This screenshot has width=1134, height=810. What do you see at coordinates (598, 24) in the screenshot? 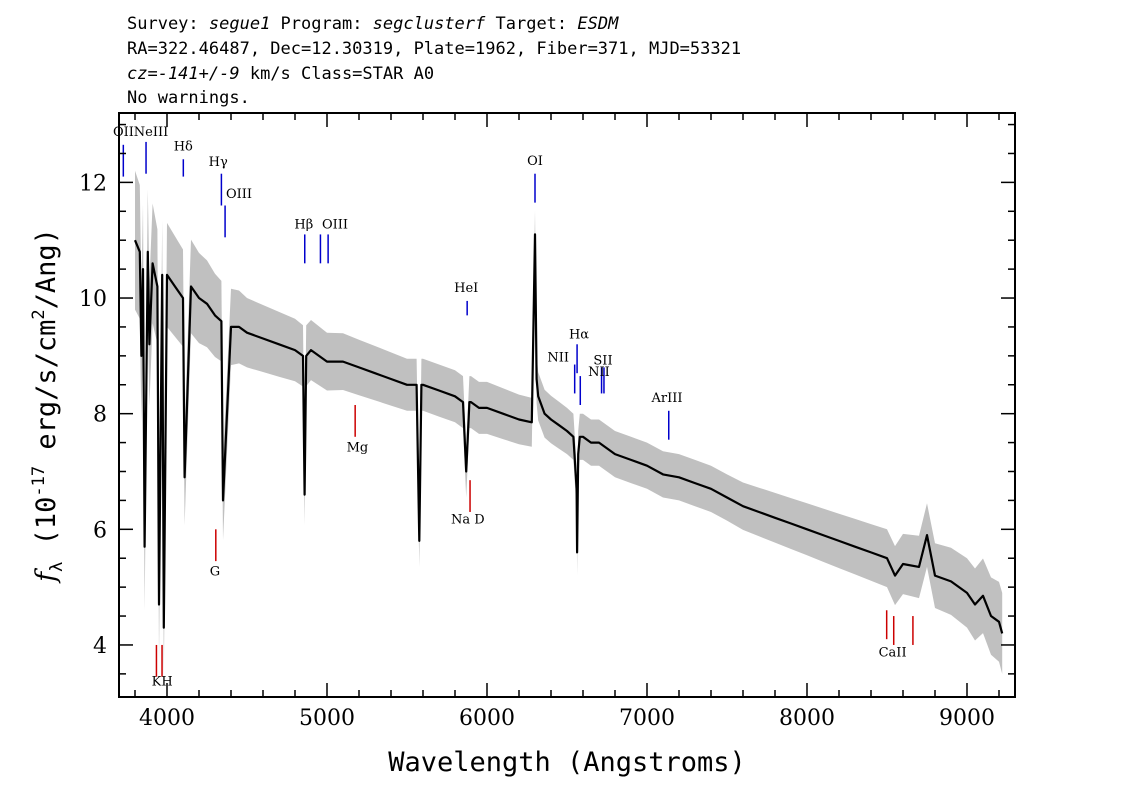
I see `header-target-value: ESDM` at bounding box center [598, 24].